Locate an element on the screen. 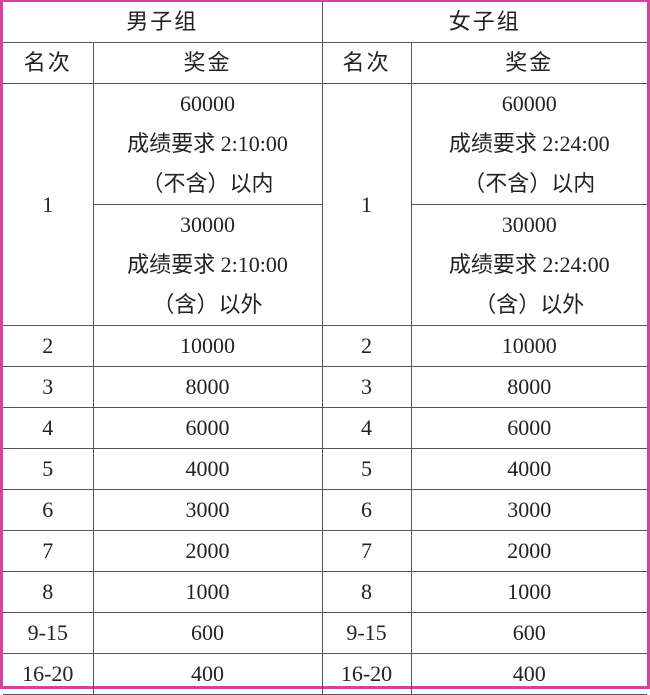 Image resolution: width=650 pixels, height=695 pixels. men-prize-cell: 3000 is located at coordinates (207, 510).